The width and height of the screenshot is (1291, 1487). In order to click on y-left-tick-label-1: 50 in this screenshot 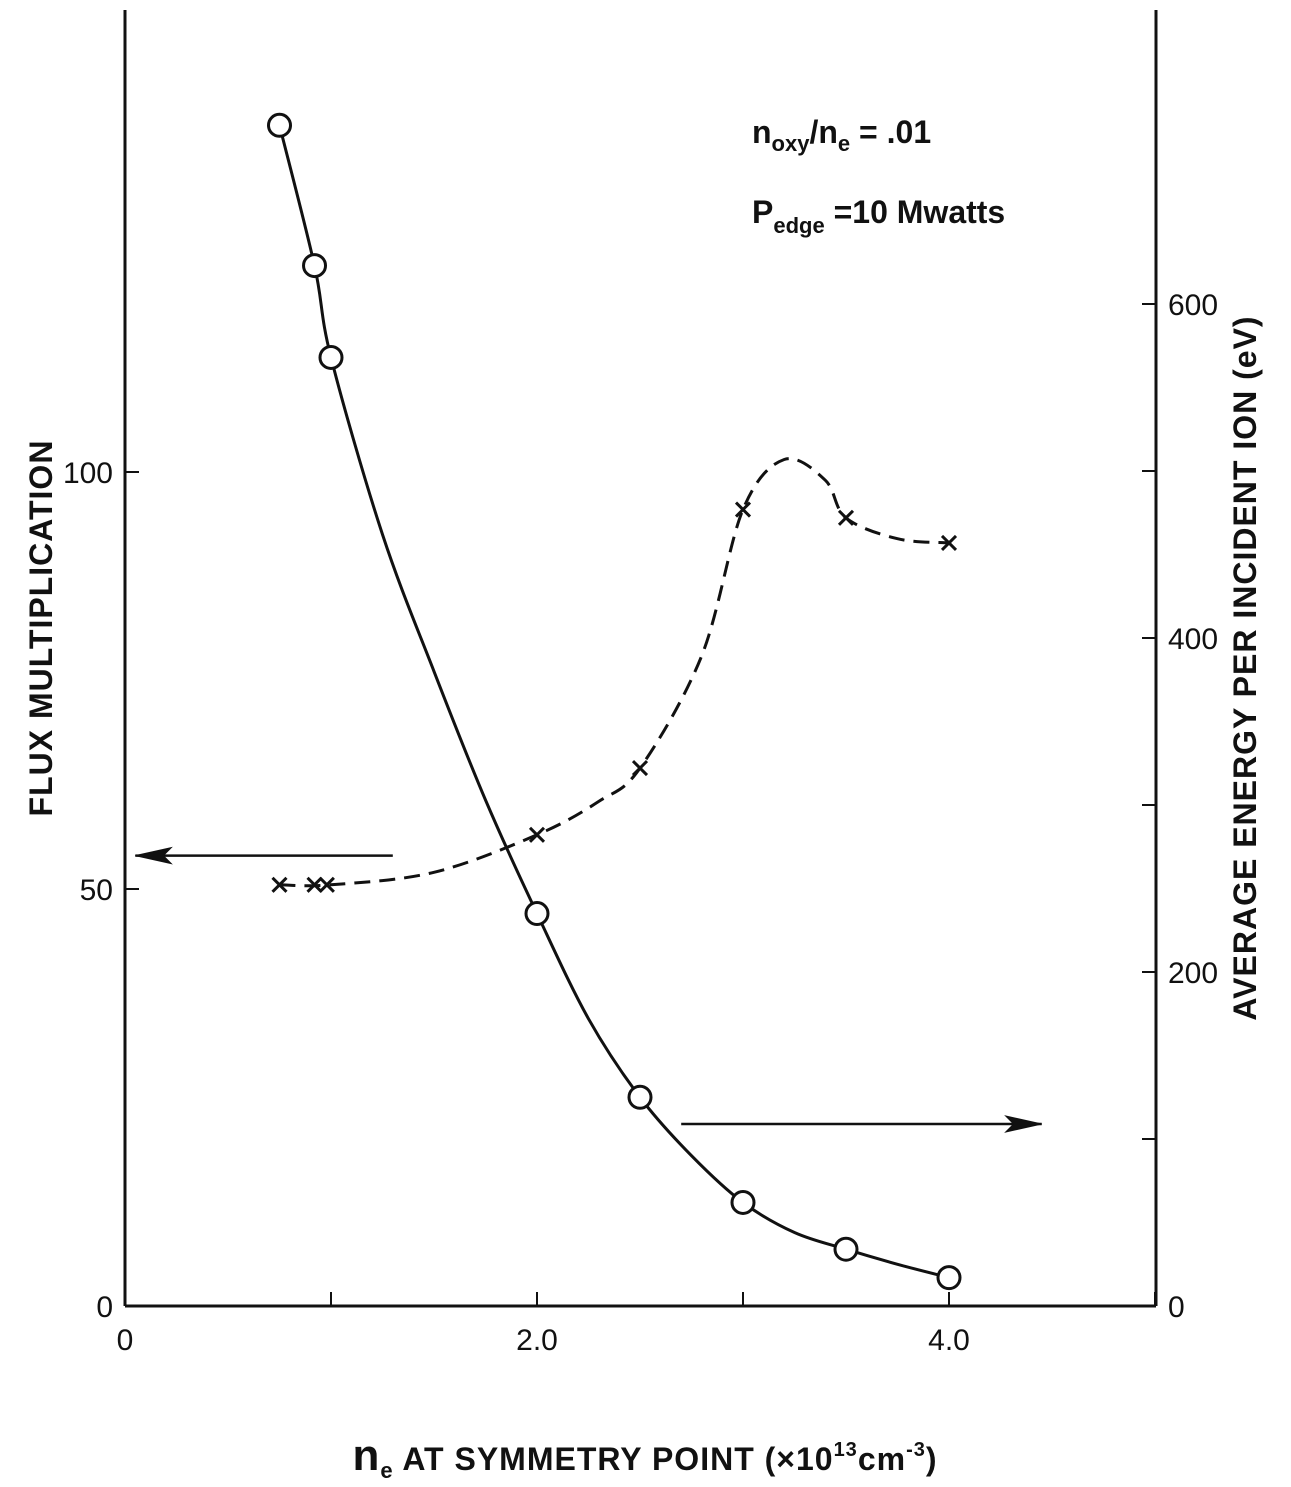, I will do `click(96, 890)`.